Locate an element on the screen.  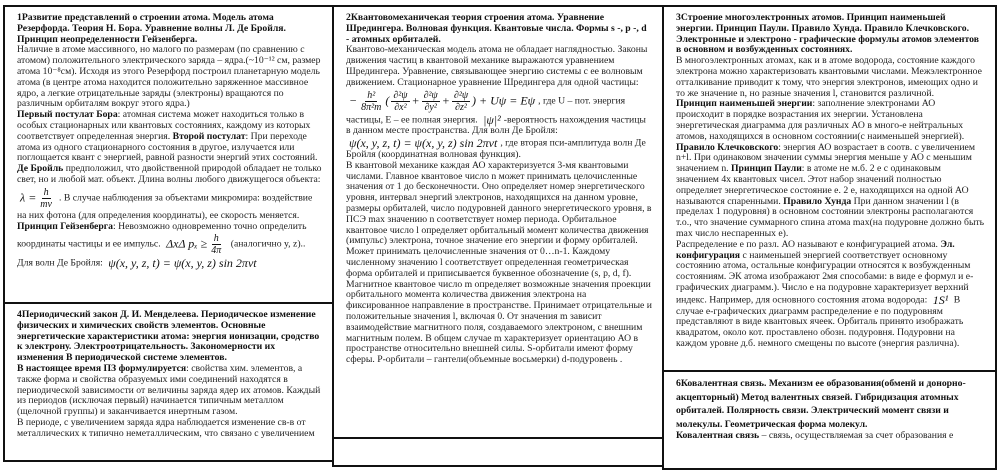
fraction: ∂²ψ ∂z² is located at coordinates (461, 101).